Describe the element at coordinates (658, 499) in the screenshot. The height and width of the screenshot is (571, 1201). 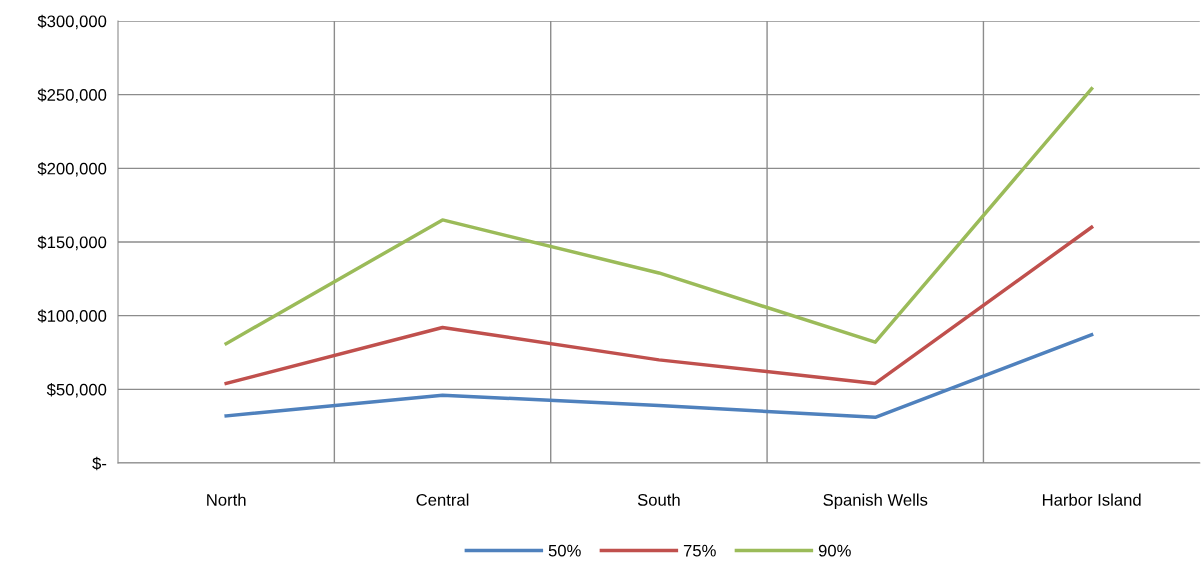
I see `x-tick-label: South` at that location.